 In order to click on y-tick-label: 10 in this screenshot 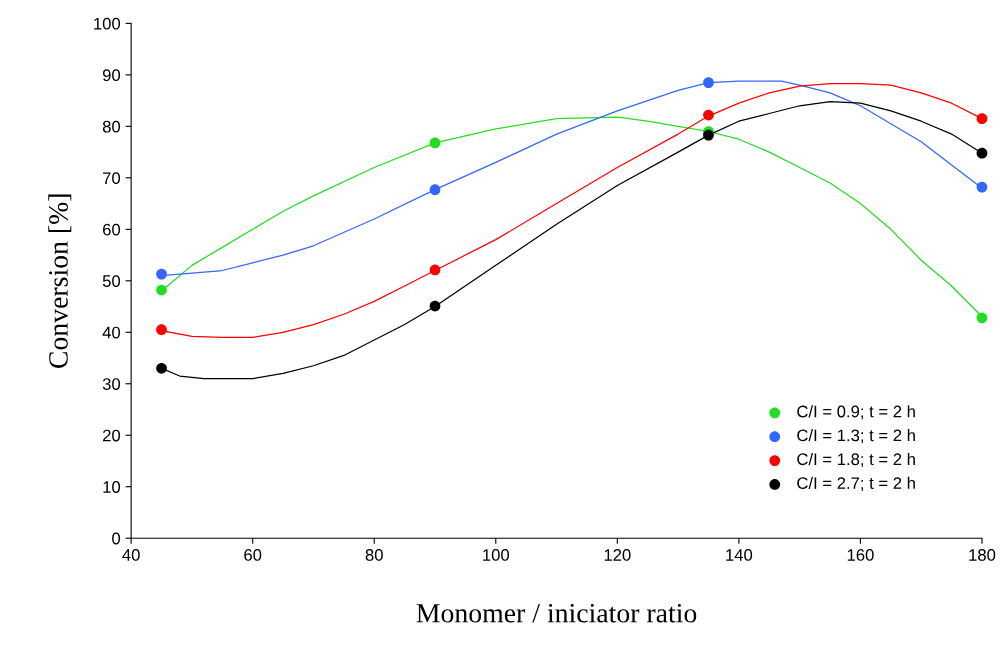, I will do `click(112, 487)`.